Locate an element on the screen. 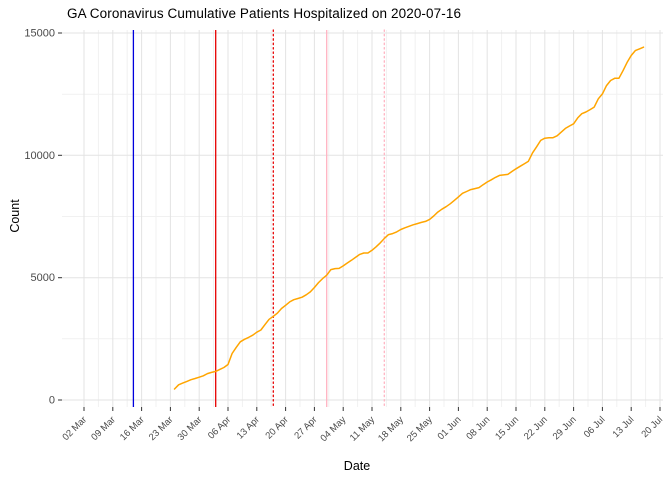 Image resolution: width=672 pixels, height=480 pixels. x-tick-label: 20 Jul is located at coordinates (652, 427).